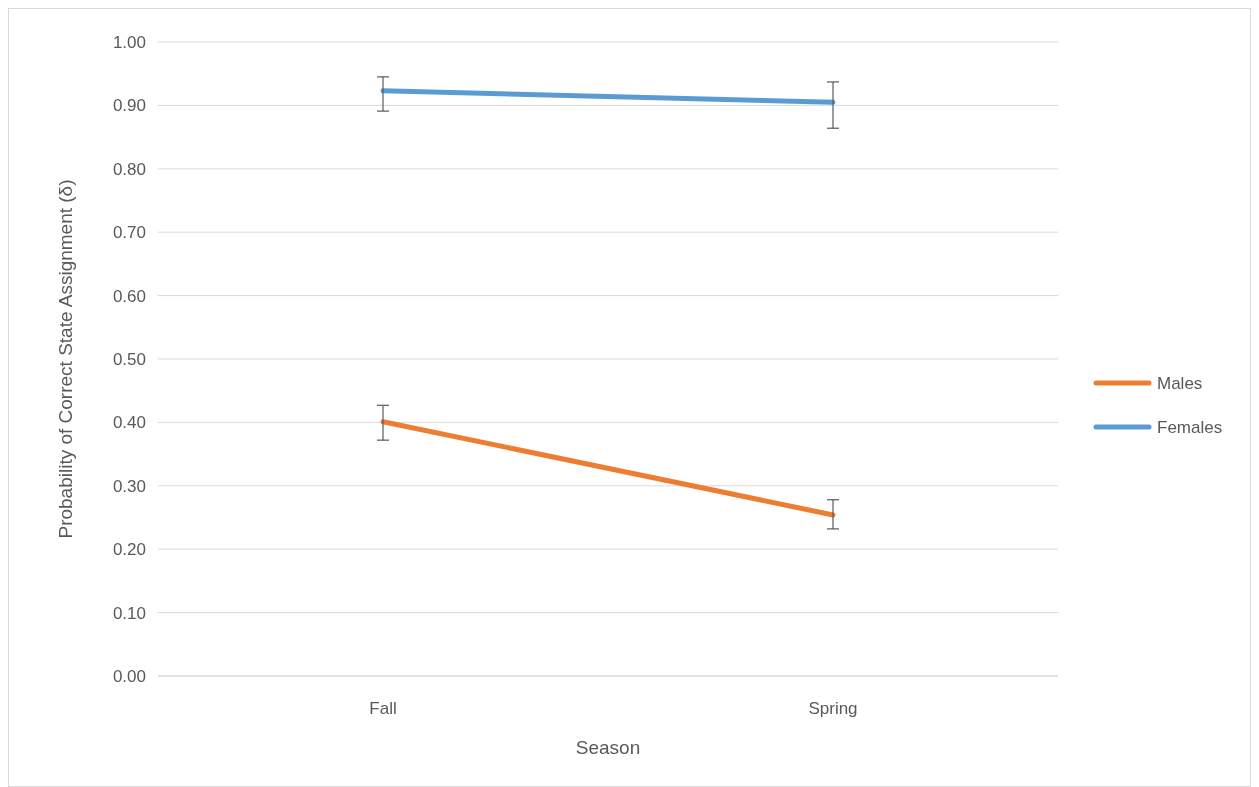 This screenshot has height=787, width=1259. Describe the element at coordinates (129, 359) in the screenshot. I see `y-tick-label: 0.50` at that location.